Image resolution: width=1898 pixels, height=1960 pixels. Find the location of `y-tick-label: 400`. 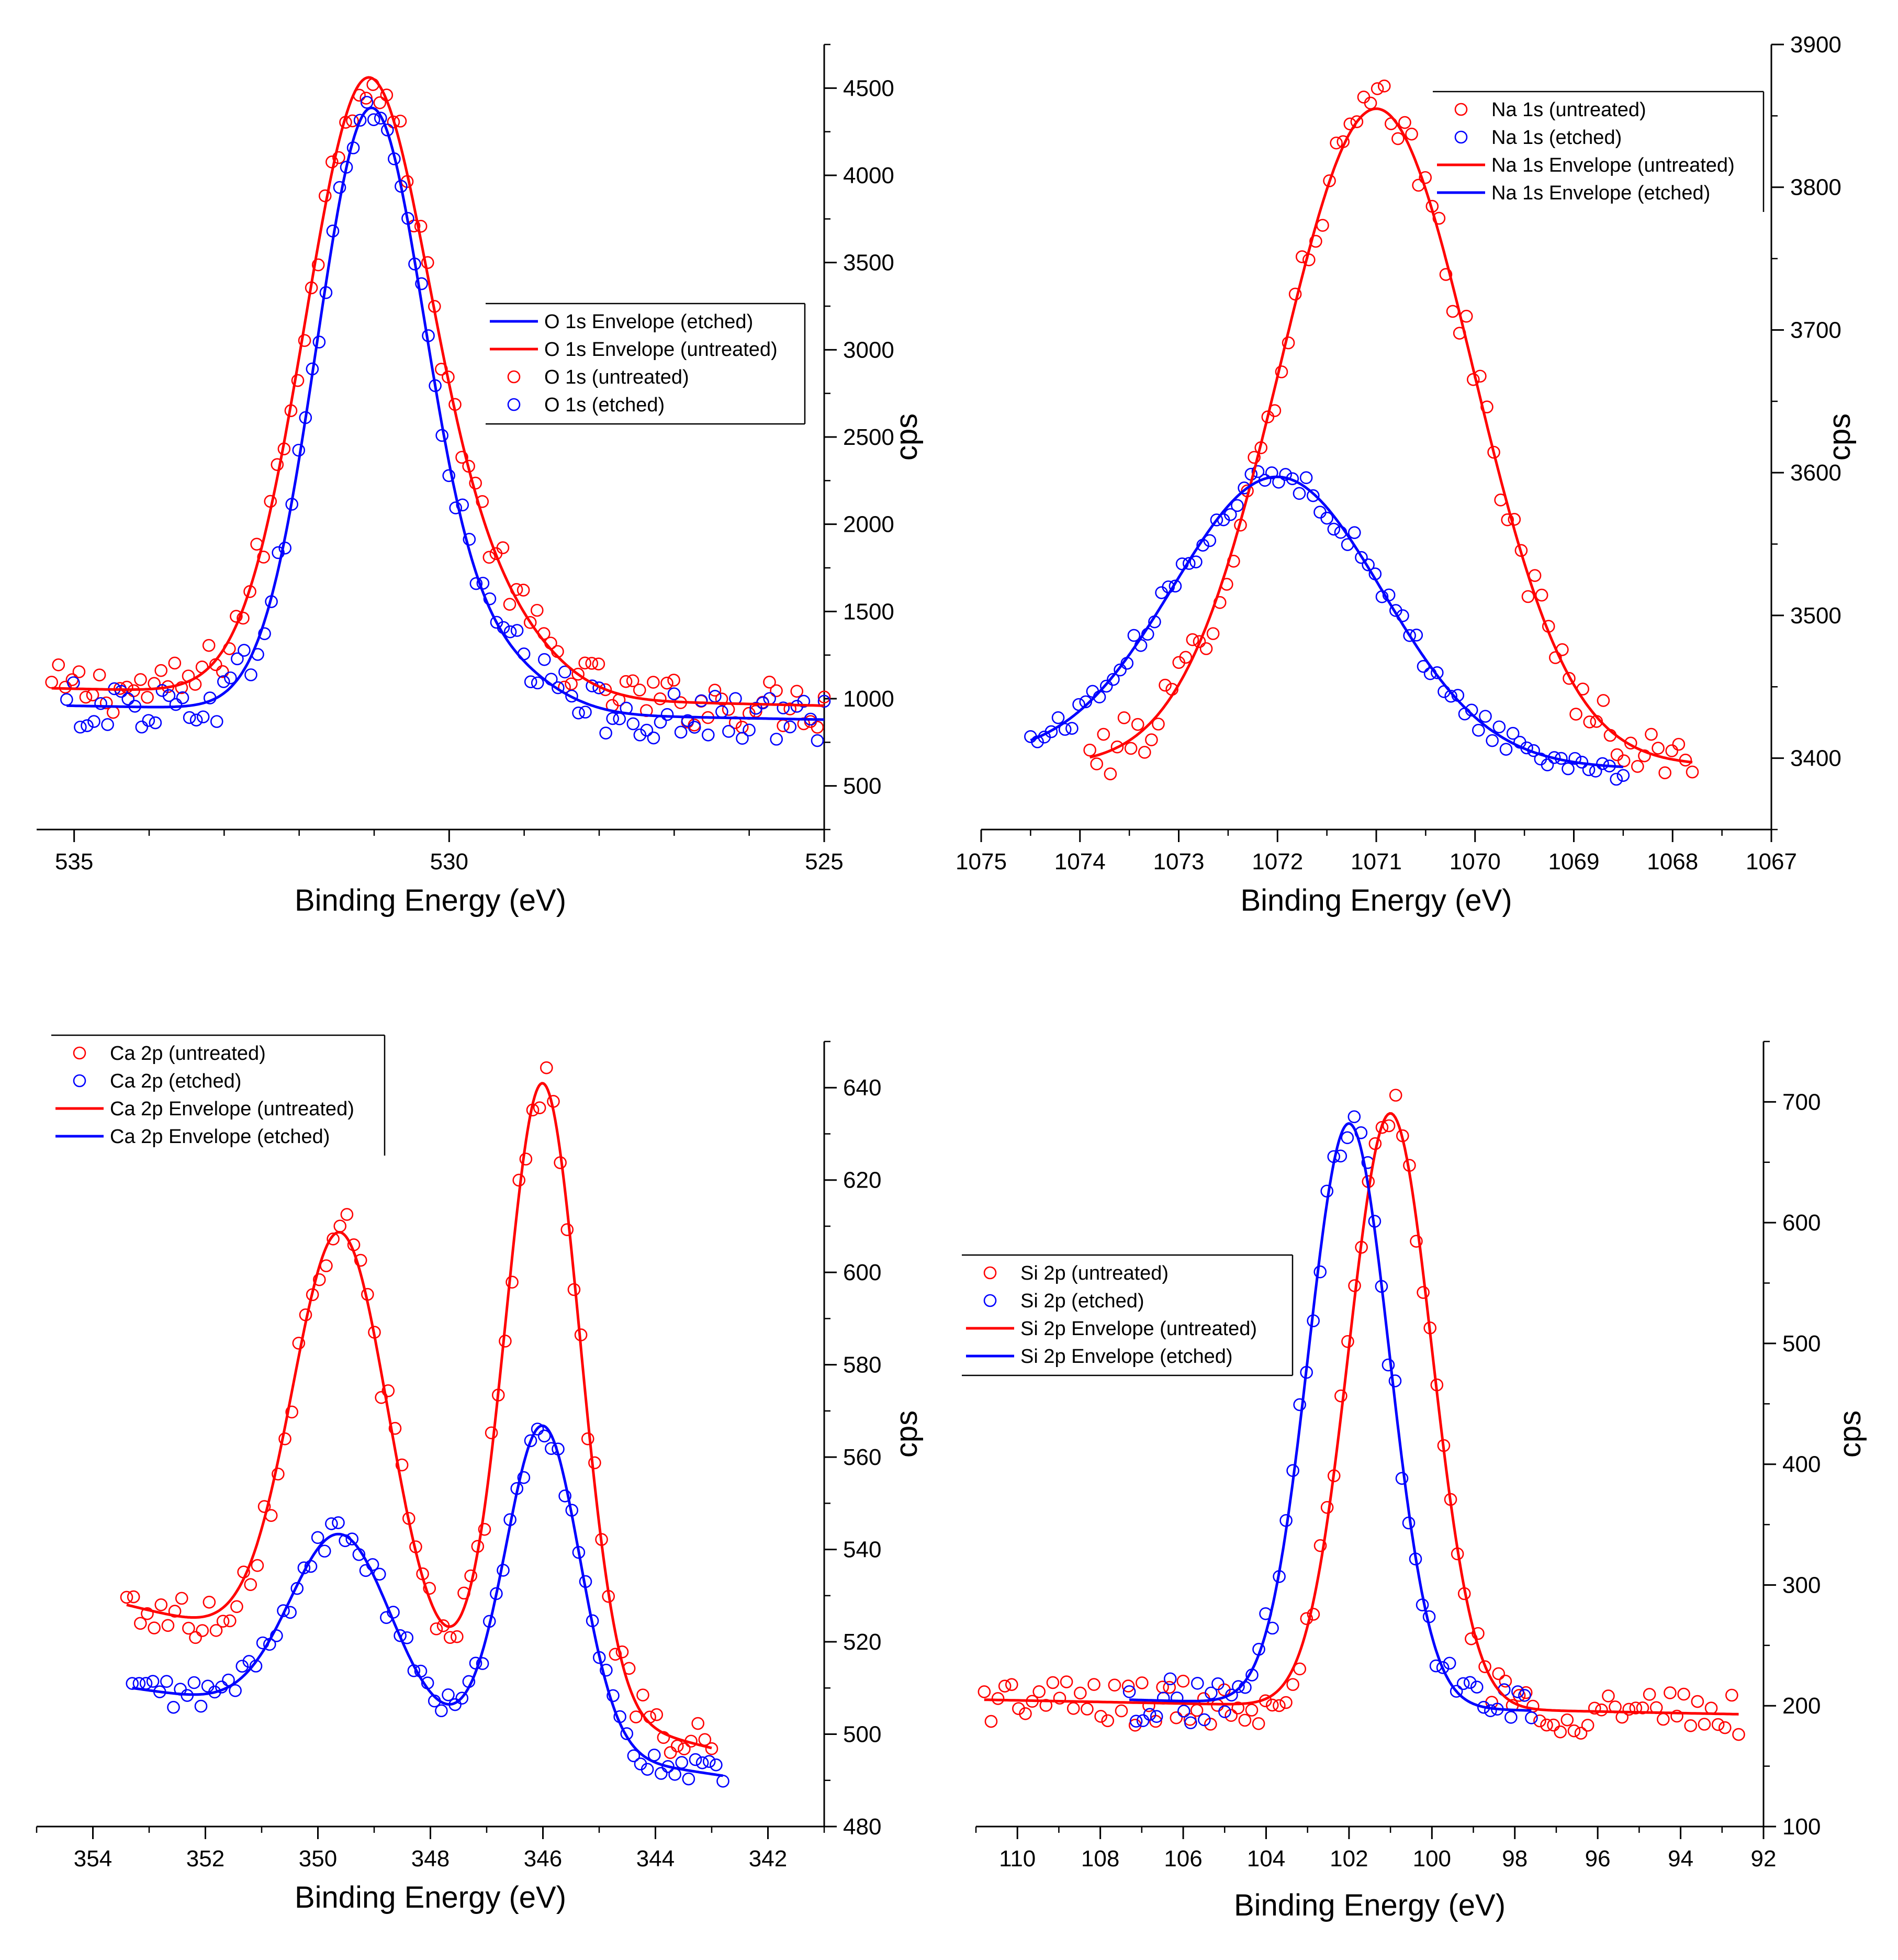

y-tick-label: 400 is located at coordinates (1802, 1464).